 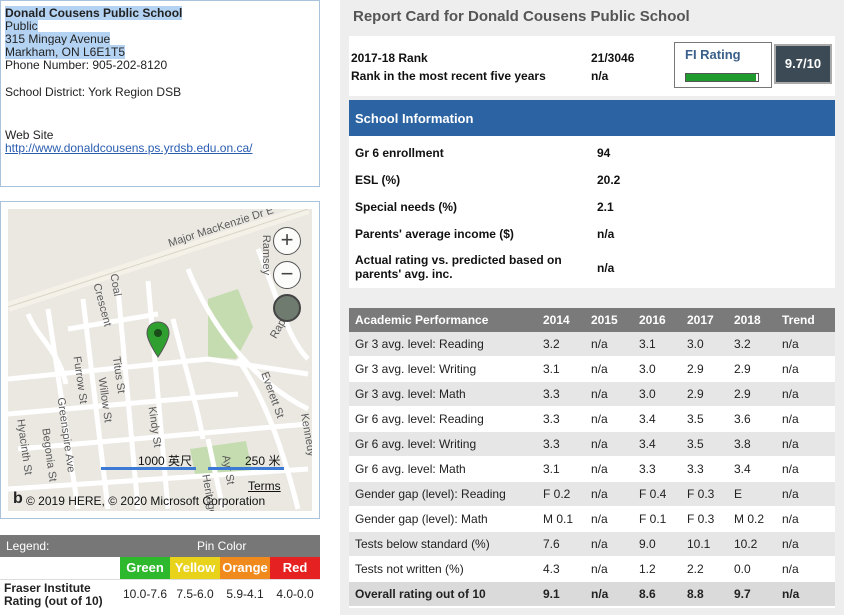 What do you see at coordinates (410, 394) in the screenshot?
I see `academic-cell-label: Gr 3 avg. level: Math` at bounding box center [410, 394].